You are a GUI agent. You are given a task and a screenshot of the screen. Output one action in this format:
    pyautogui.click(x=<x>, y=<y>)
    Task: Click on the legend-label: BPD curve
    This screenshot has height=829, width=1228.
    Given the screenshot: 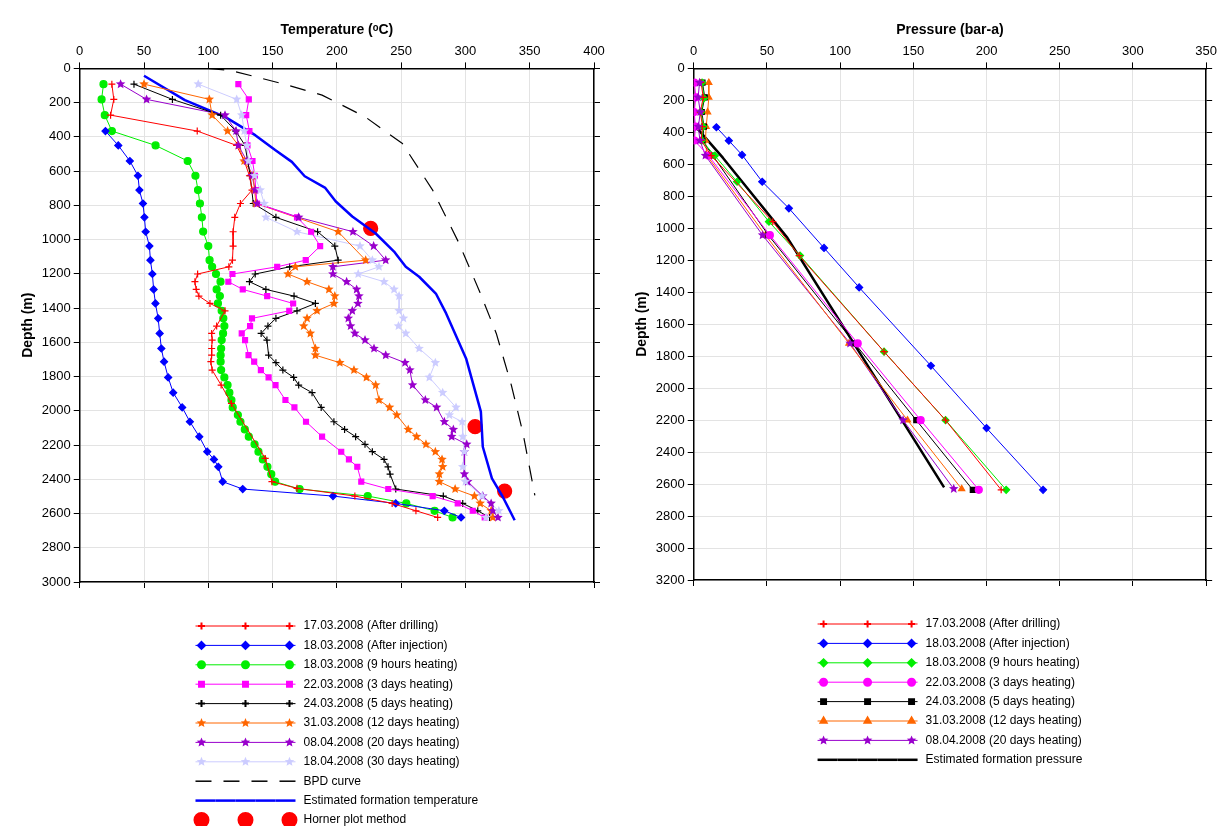 What is the action you would take?
    pyautogui.click(x=332, y=780)
    